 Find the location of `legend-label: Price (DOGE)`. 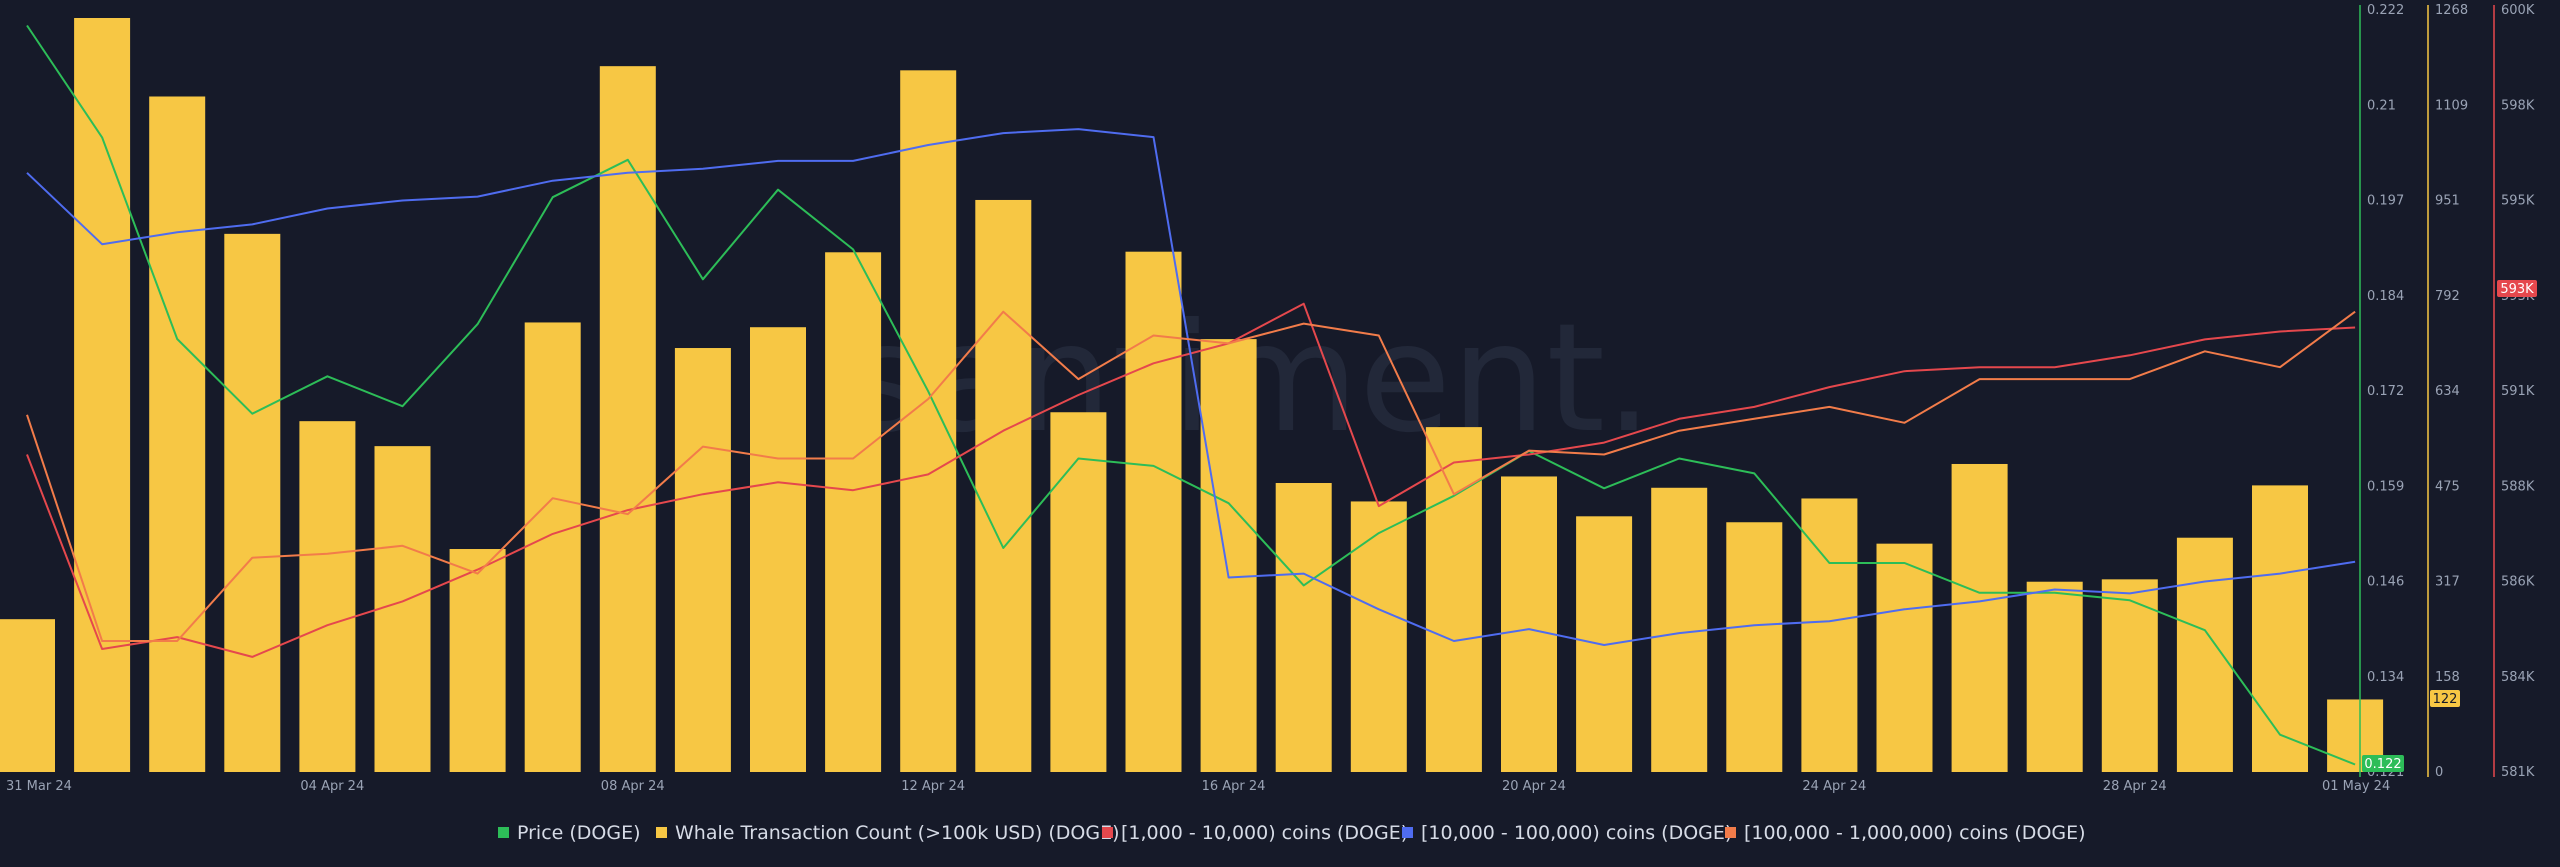

legend-label: Price (DOGE) is located at coordinates (579, 833).